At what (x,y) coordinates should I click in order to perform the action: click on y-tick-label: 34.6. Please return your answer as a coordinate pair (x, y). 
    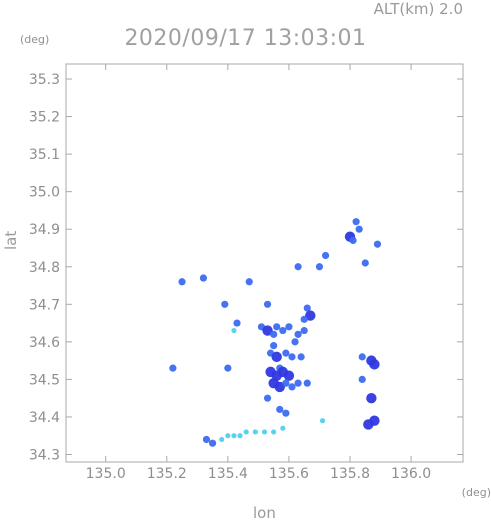
    Looking at the image, I should click on (44, 343).